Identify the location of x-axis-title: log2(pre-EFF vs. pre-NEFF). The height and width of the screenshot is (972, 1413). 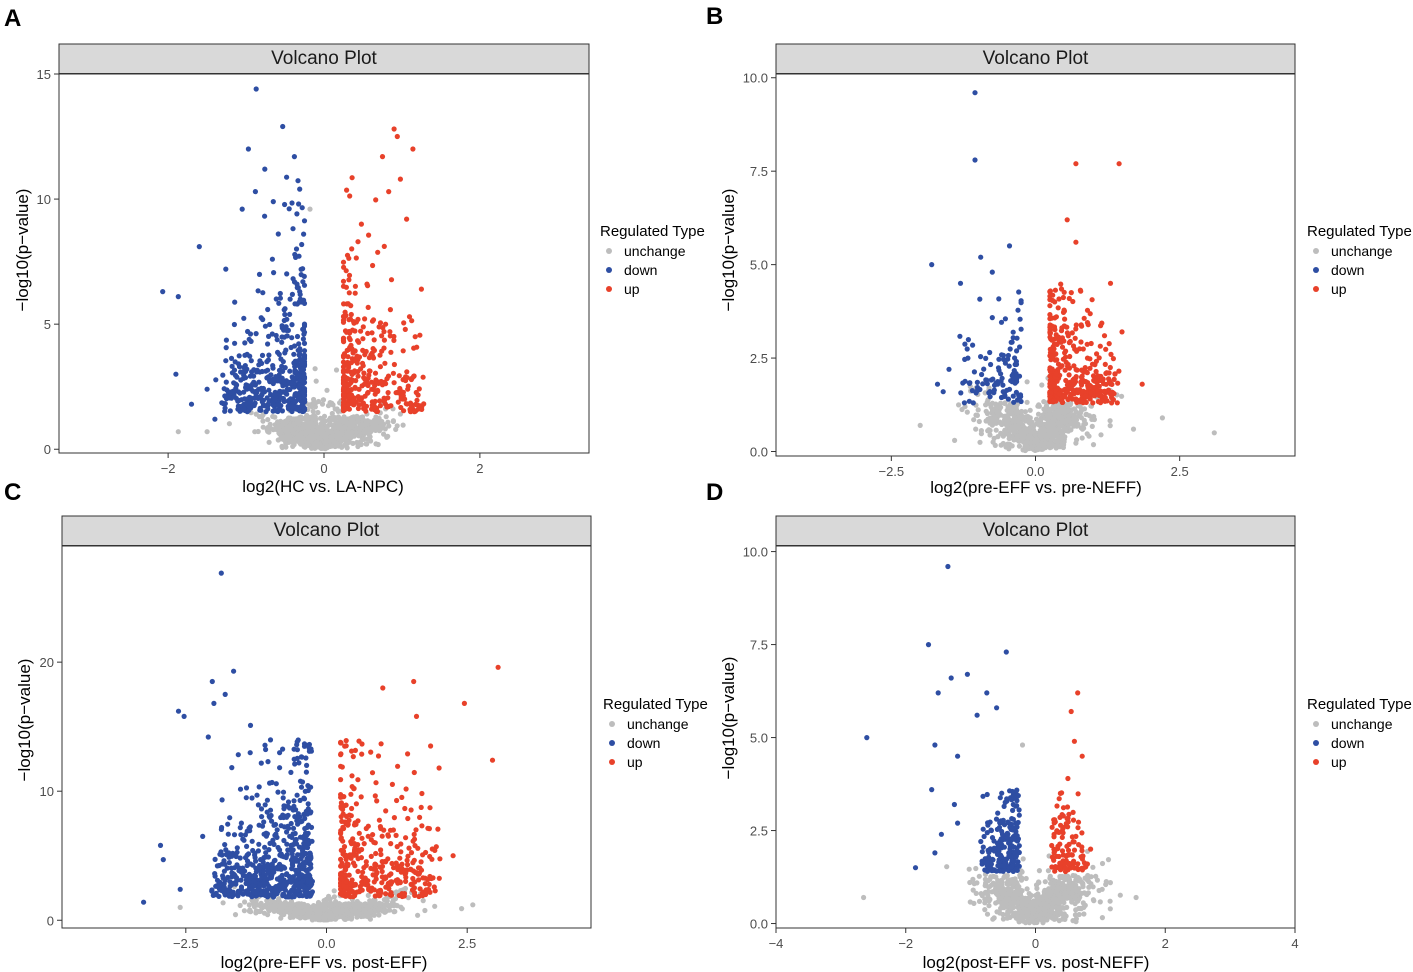
(1036, 487).